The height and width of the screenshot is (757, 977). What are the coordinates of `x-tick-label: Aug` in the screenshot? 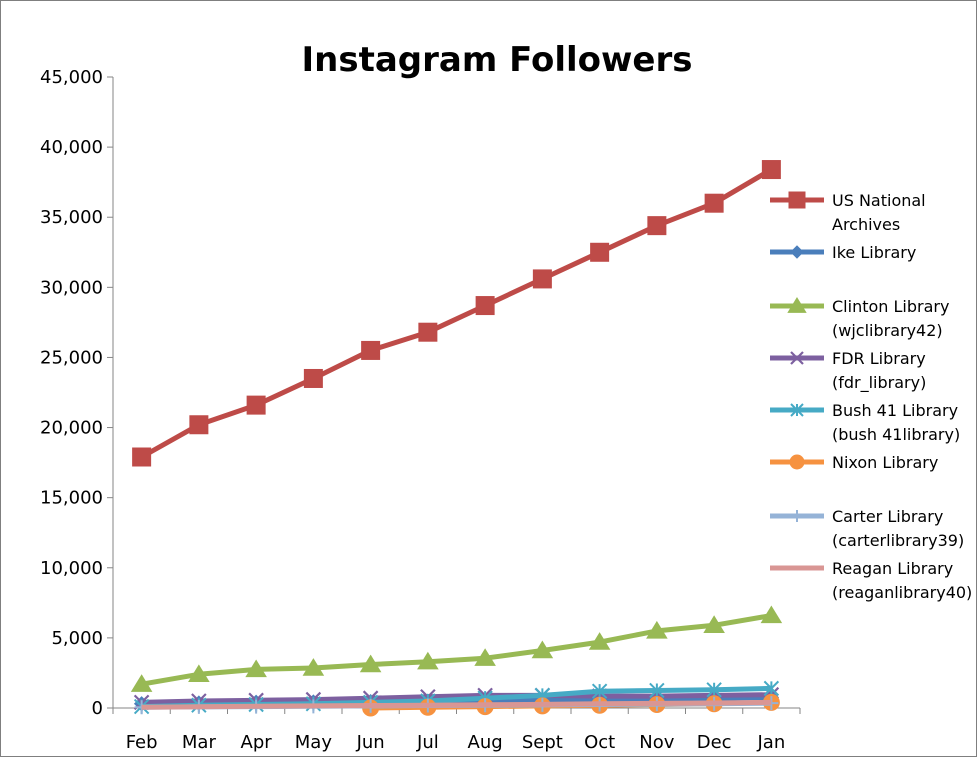 It's located at (485, 742).